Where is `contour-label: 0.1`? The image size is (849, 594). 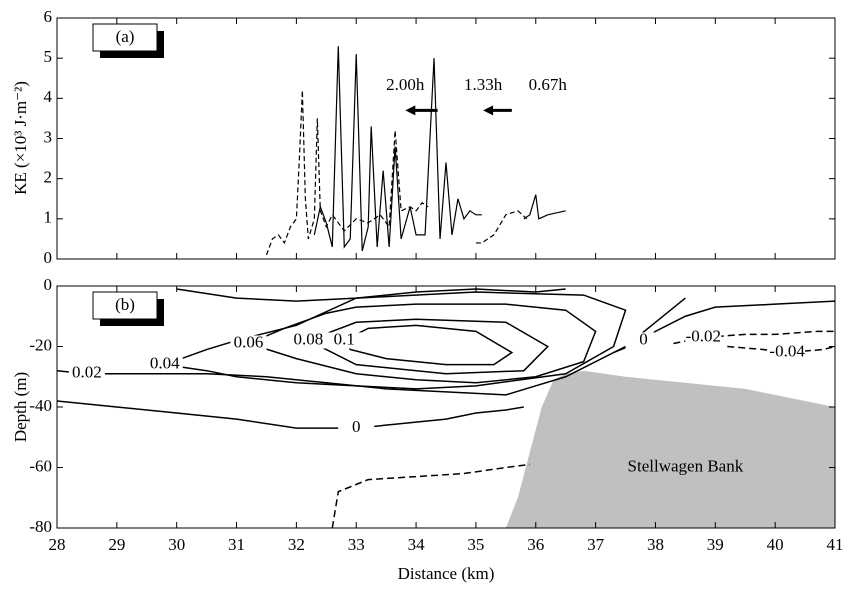
contour-label: 0.1 is located at coordinates (344, 338).